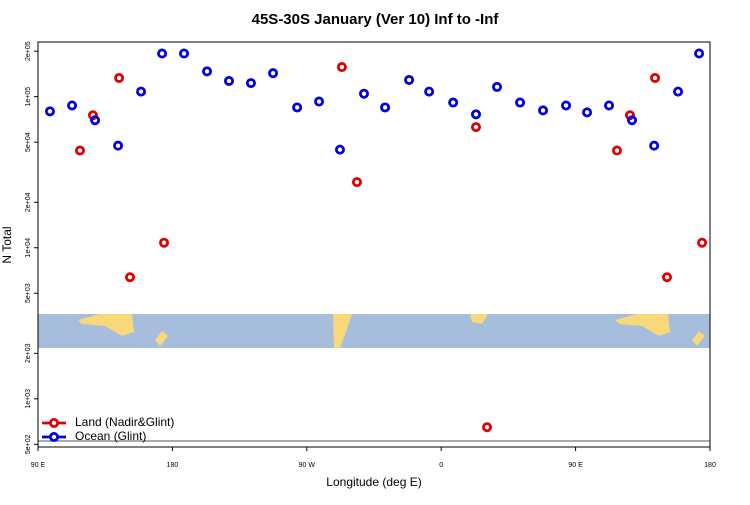 This screenshot has height=505, width=750. What do you see at coordinates (28, 97) in the screenshot?
I see `y-tick-label: 1e+05` at bounding box center [28, 97].